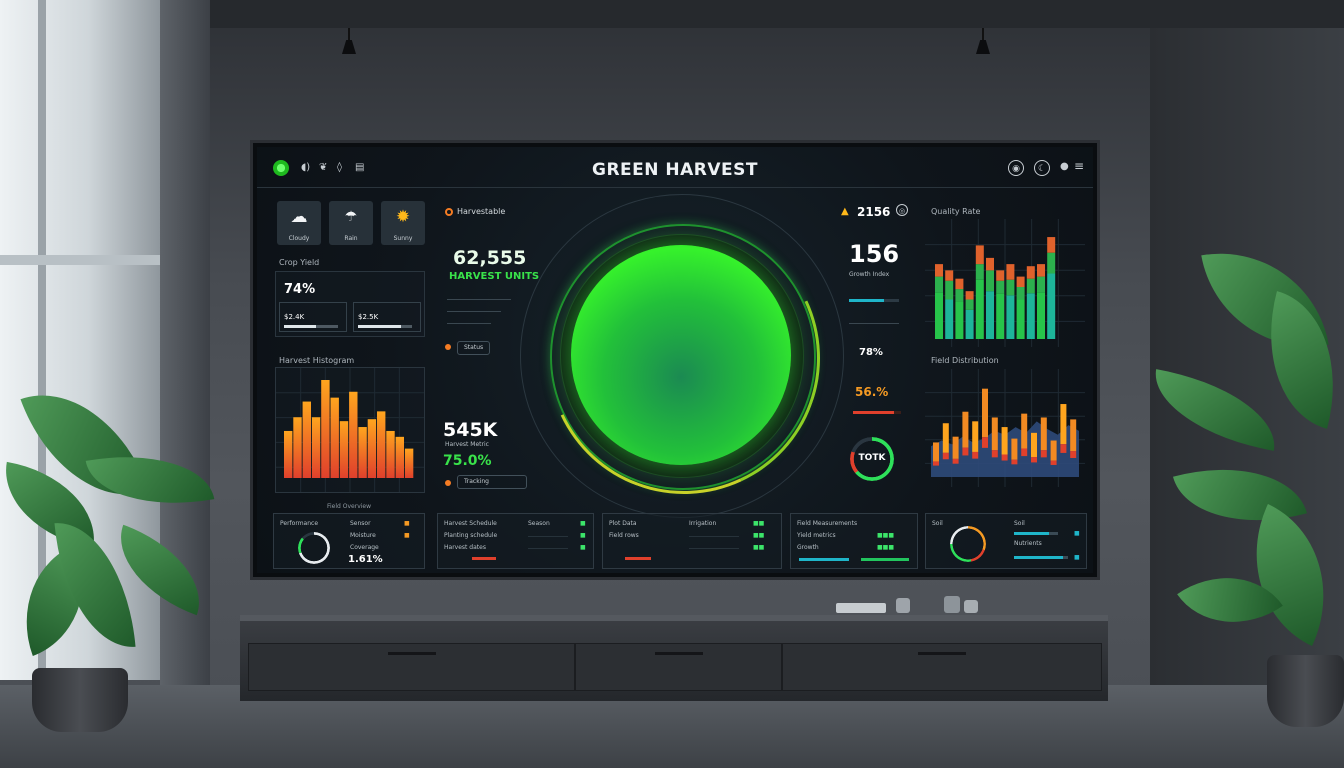  What do you see at coordinates (1042, 168) in the screenshot?
I see `moon-icon: ☾` at bounding box center [1042, 168].